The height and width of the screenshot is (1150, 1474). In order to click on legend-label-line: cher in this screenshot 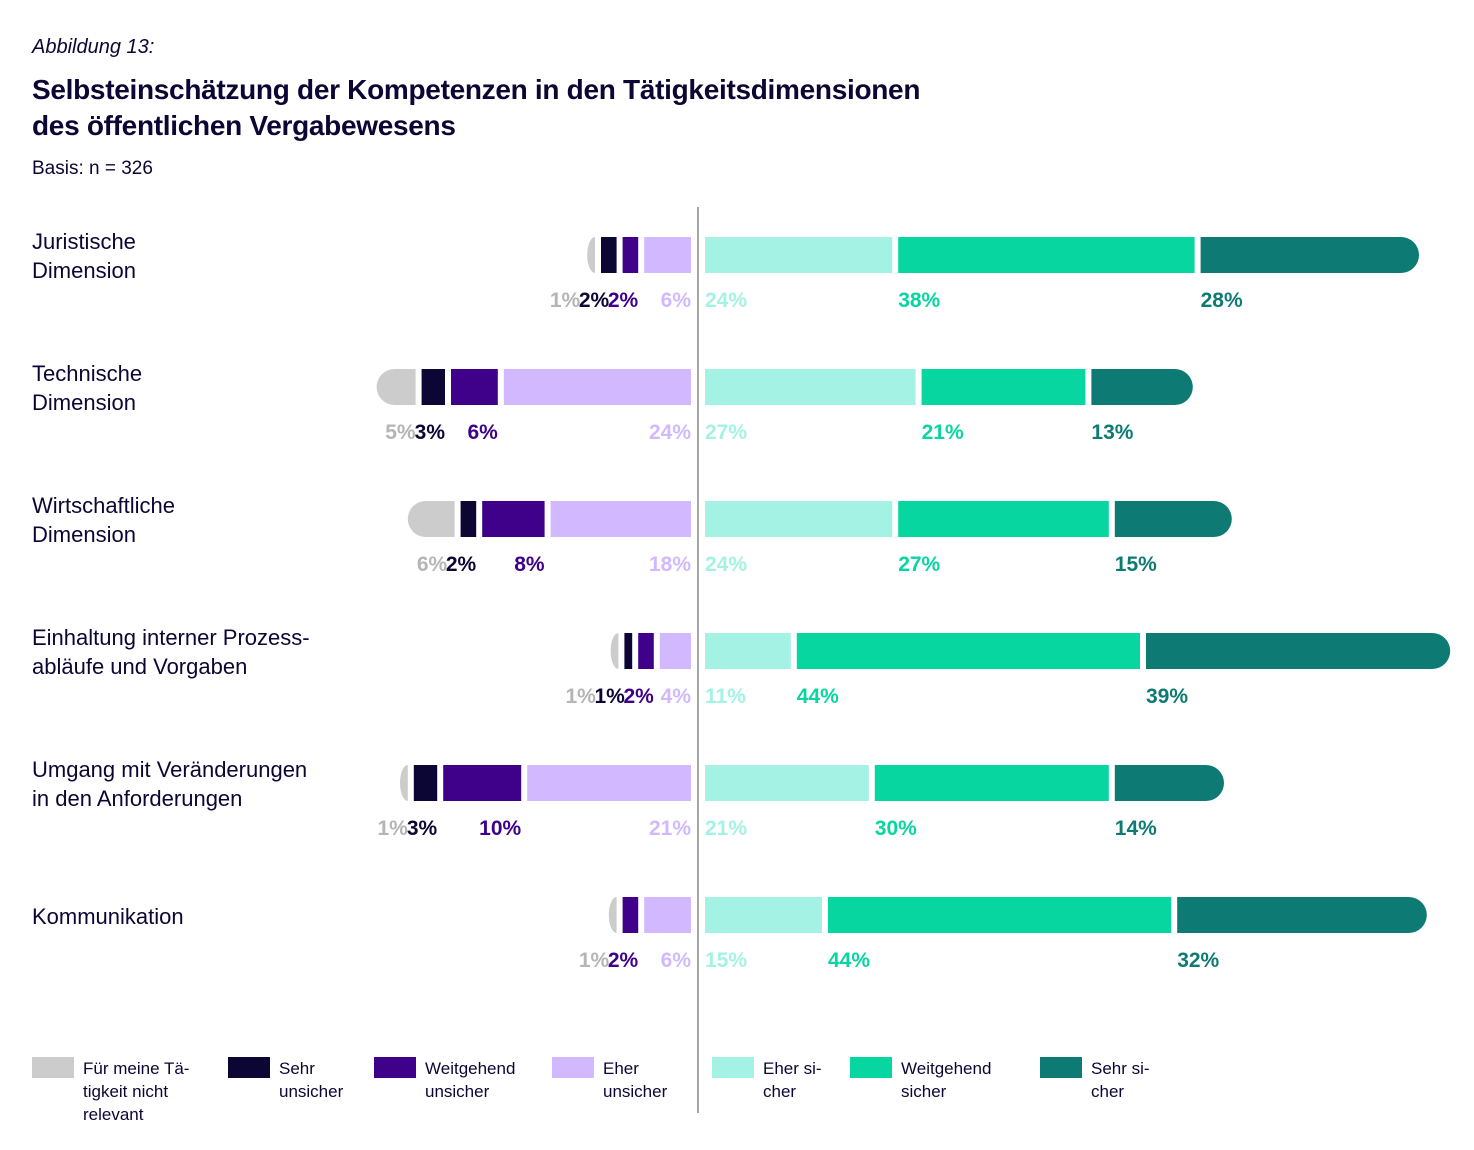, I will do `click(779, 1091)`.